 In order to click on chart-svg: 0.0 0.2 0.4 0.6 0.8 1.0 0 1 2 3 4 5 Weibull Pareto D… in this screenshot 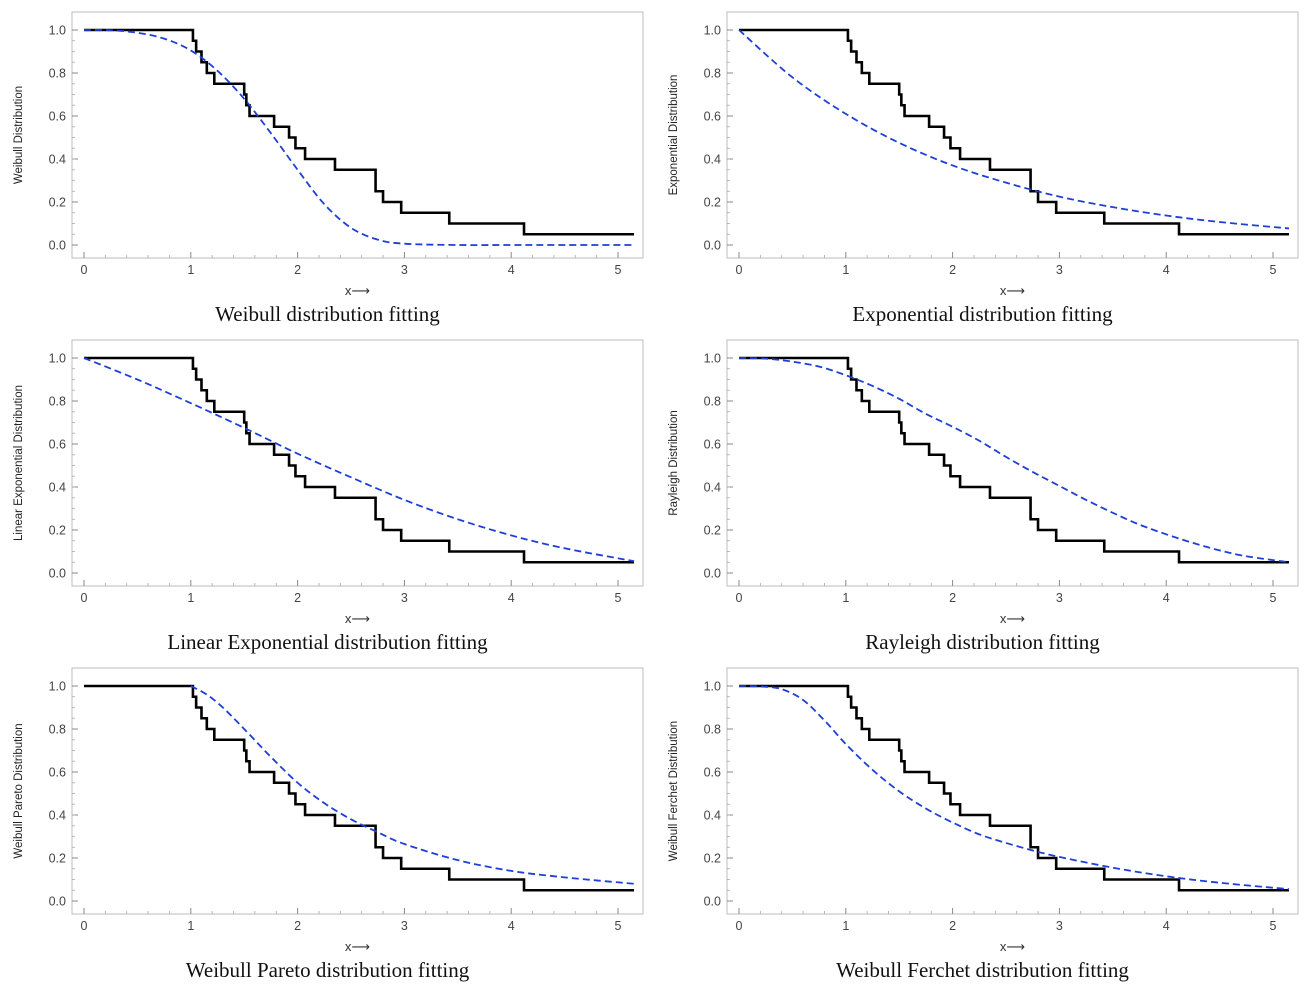, I will do `click(328, 810)`.